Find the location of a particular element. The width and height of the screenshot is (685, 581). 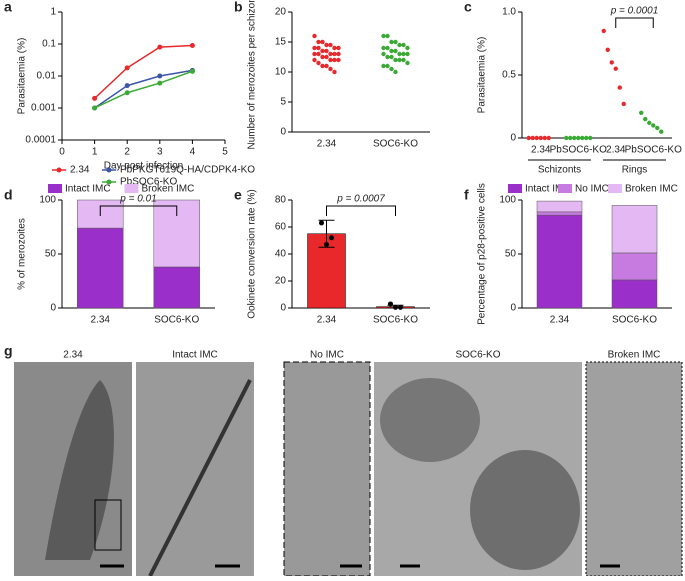

cell-shape is located at coordinates (525, 510).